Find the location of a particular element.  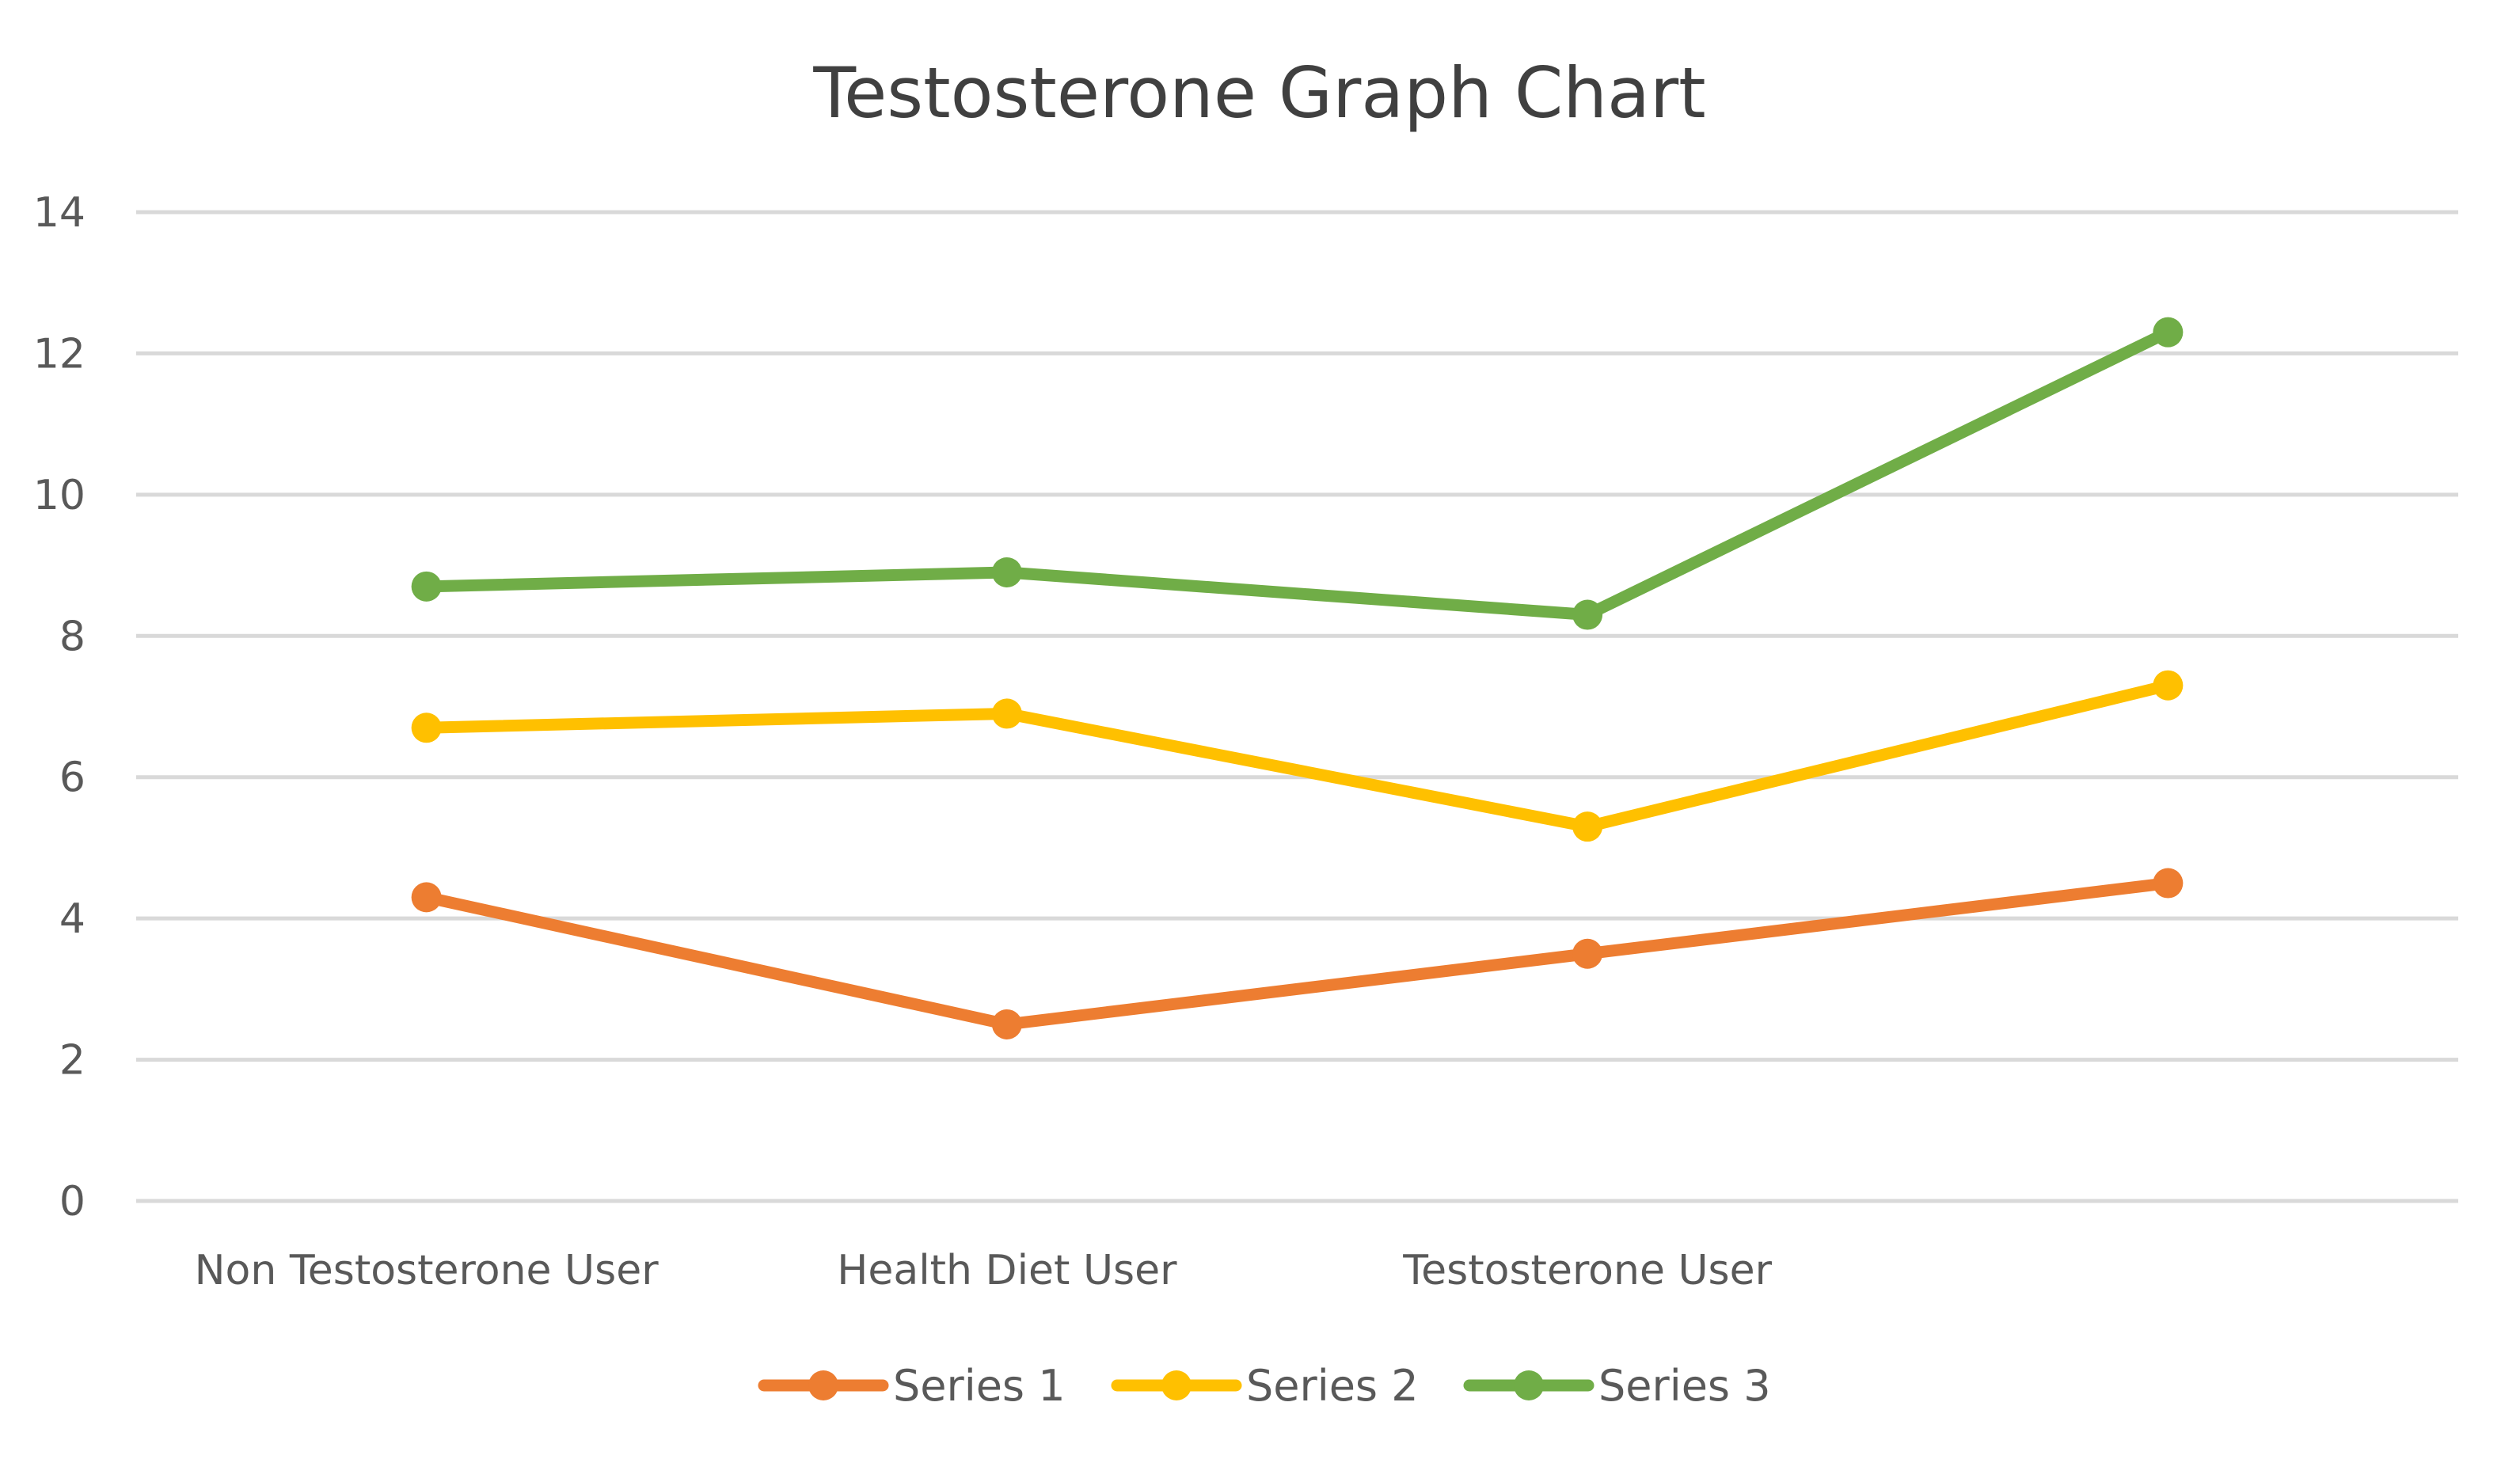

legend-item: Series 1 is located at coordinates (912, 1386).